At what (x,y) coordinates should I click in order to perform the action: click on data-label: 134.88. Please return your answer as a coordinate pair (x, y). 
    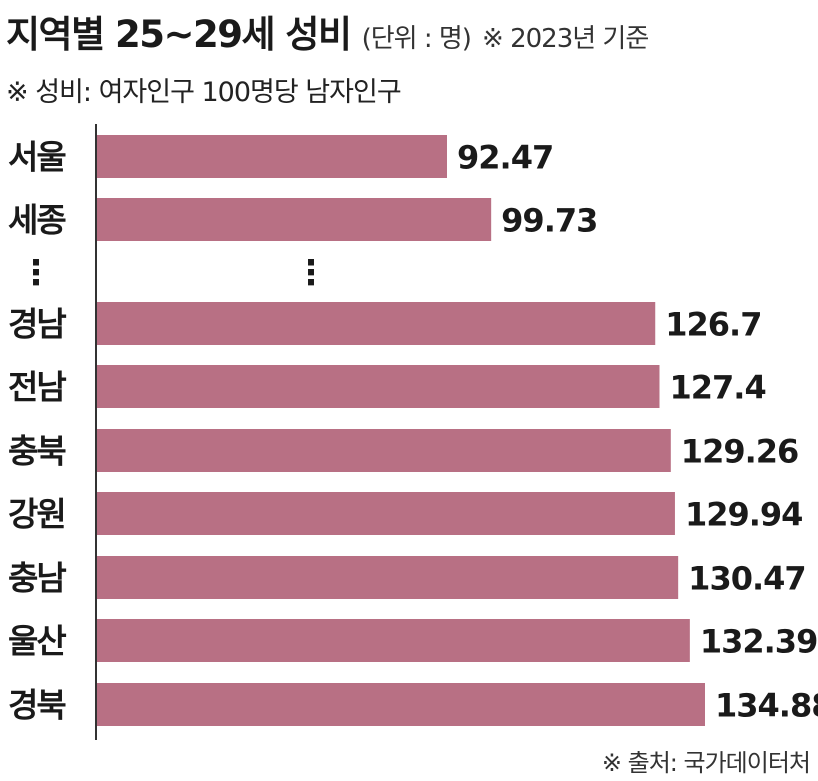
    Looking at the image, I should click on (766, 706).